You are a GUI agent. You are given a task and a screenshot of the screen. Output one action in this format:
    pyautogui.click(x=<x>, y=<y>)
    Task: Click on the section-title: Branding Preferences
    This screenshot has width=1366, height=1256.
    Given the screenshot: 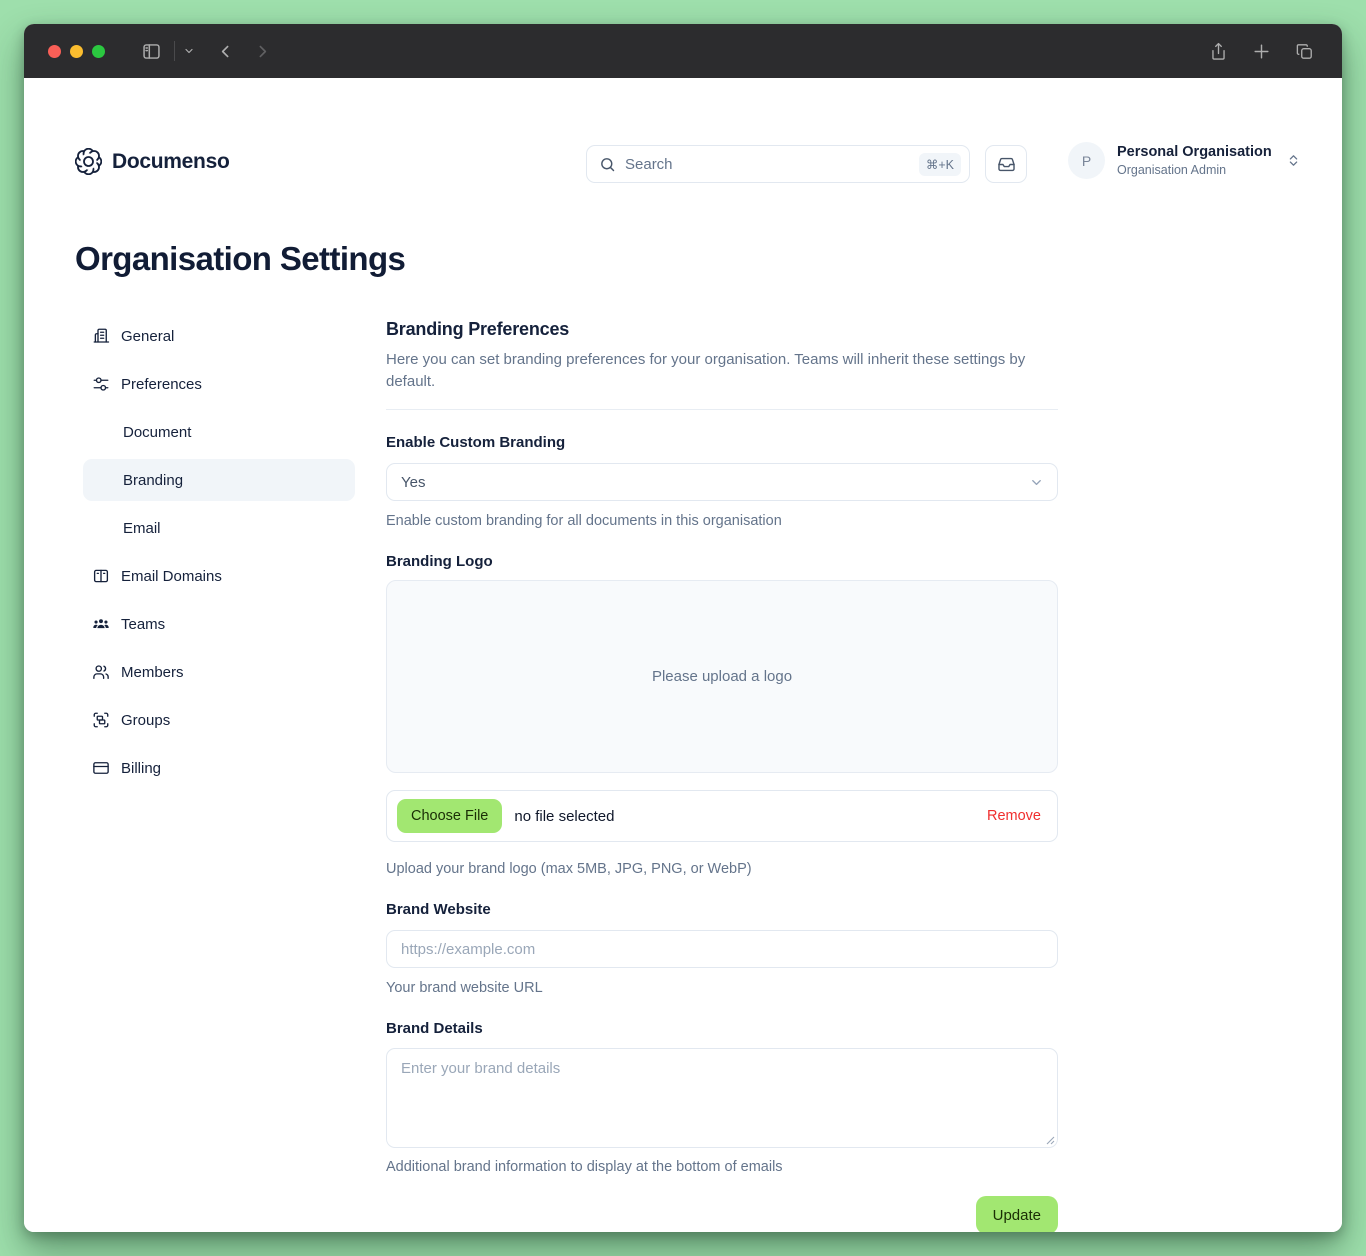 What is the action you would take?
    pyautogui.click(x=478, y=329)
    